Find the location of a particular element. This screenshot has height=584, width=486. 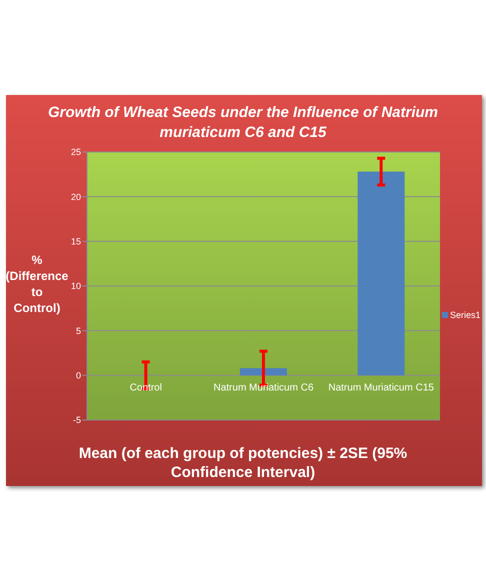

chart-title: Growth of Wheat Seeds under the Influence of Natrium muriaticum C6 and C15 is located at coordinates (243, 123).